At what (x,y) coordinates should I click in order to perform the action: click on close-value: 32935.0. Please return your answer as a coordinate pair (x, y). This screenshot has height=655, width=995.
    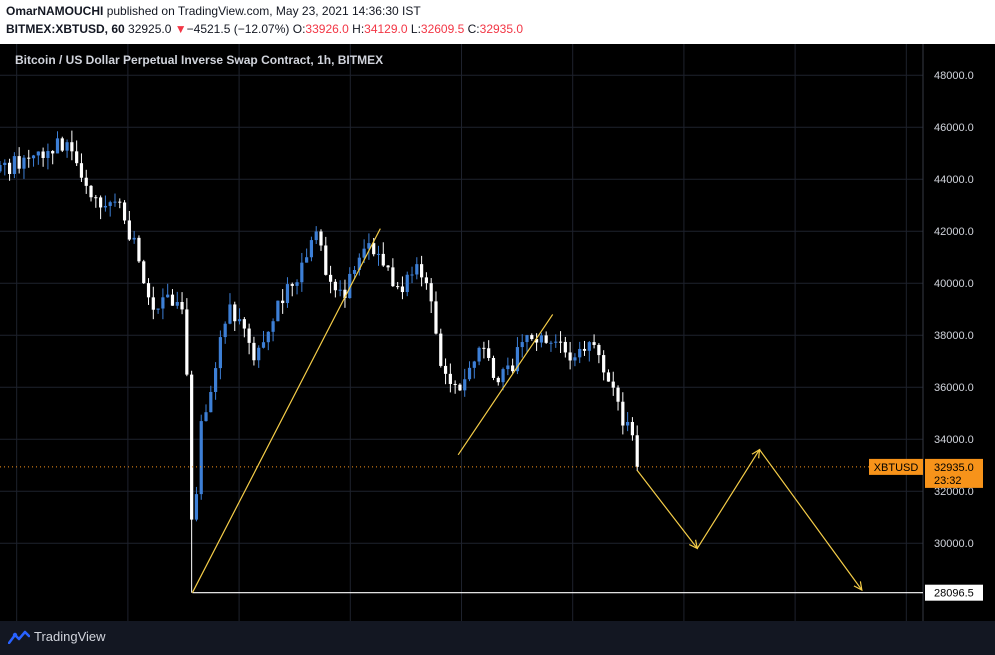
    Looking at the image, I should click on (501, 29).